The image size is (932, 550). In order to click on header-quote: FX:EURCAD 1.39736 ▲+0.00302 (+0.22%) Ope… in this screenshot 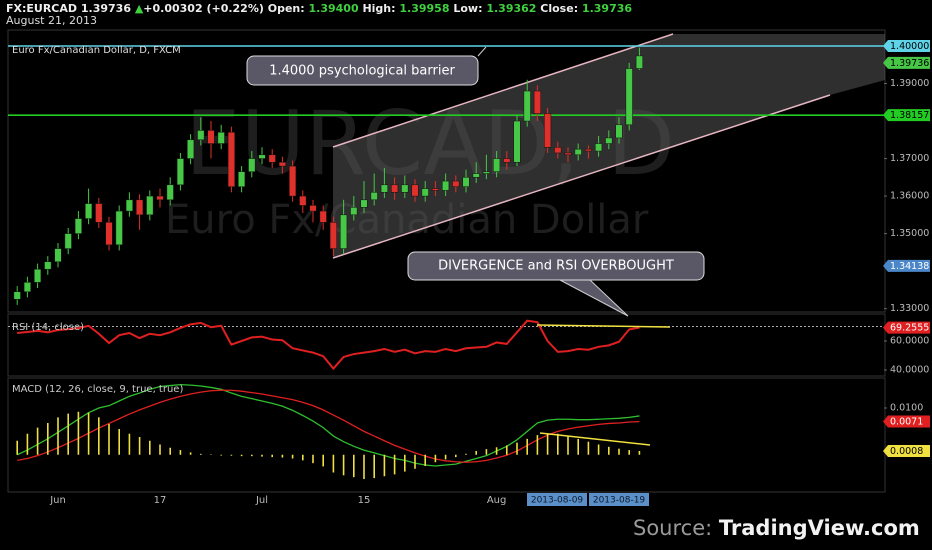, I will do `click(319, 8)`.